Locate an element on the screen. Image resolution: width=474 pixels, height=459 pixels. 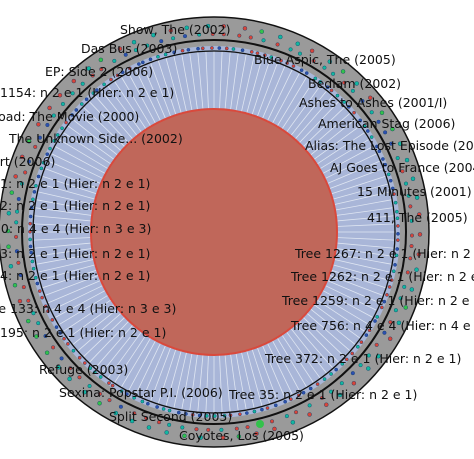
node-label: Road: The Movie (2000) is located at coordinates (69, 116).